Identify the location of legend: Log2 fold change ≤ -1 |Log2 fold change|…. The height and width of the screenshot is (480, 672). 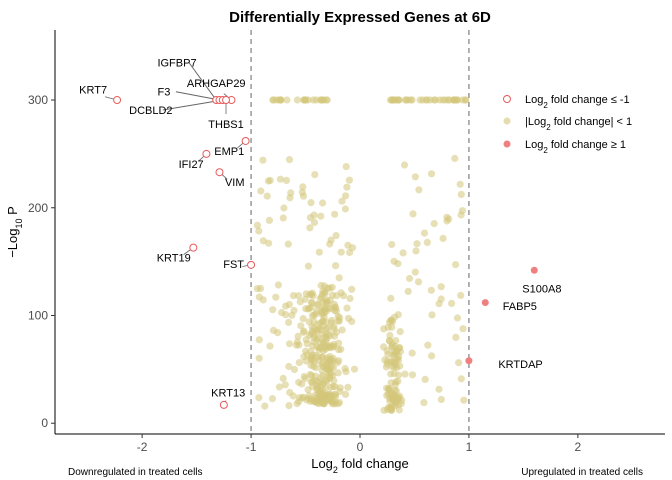
(567, 124).